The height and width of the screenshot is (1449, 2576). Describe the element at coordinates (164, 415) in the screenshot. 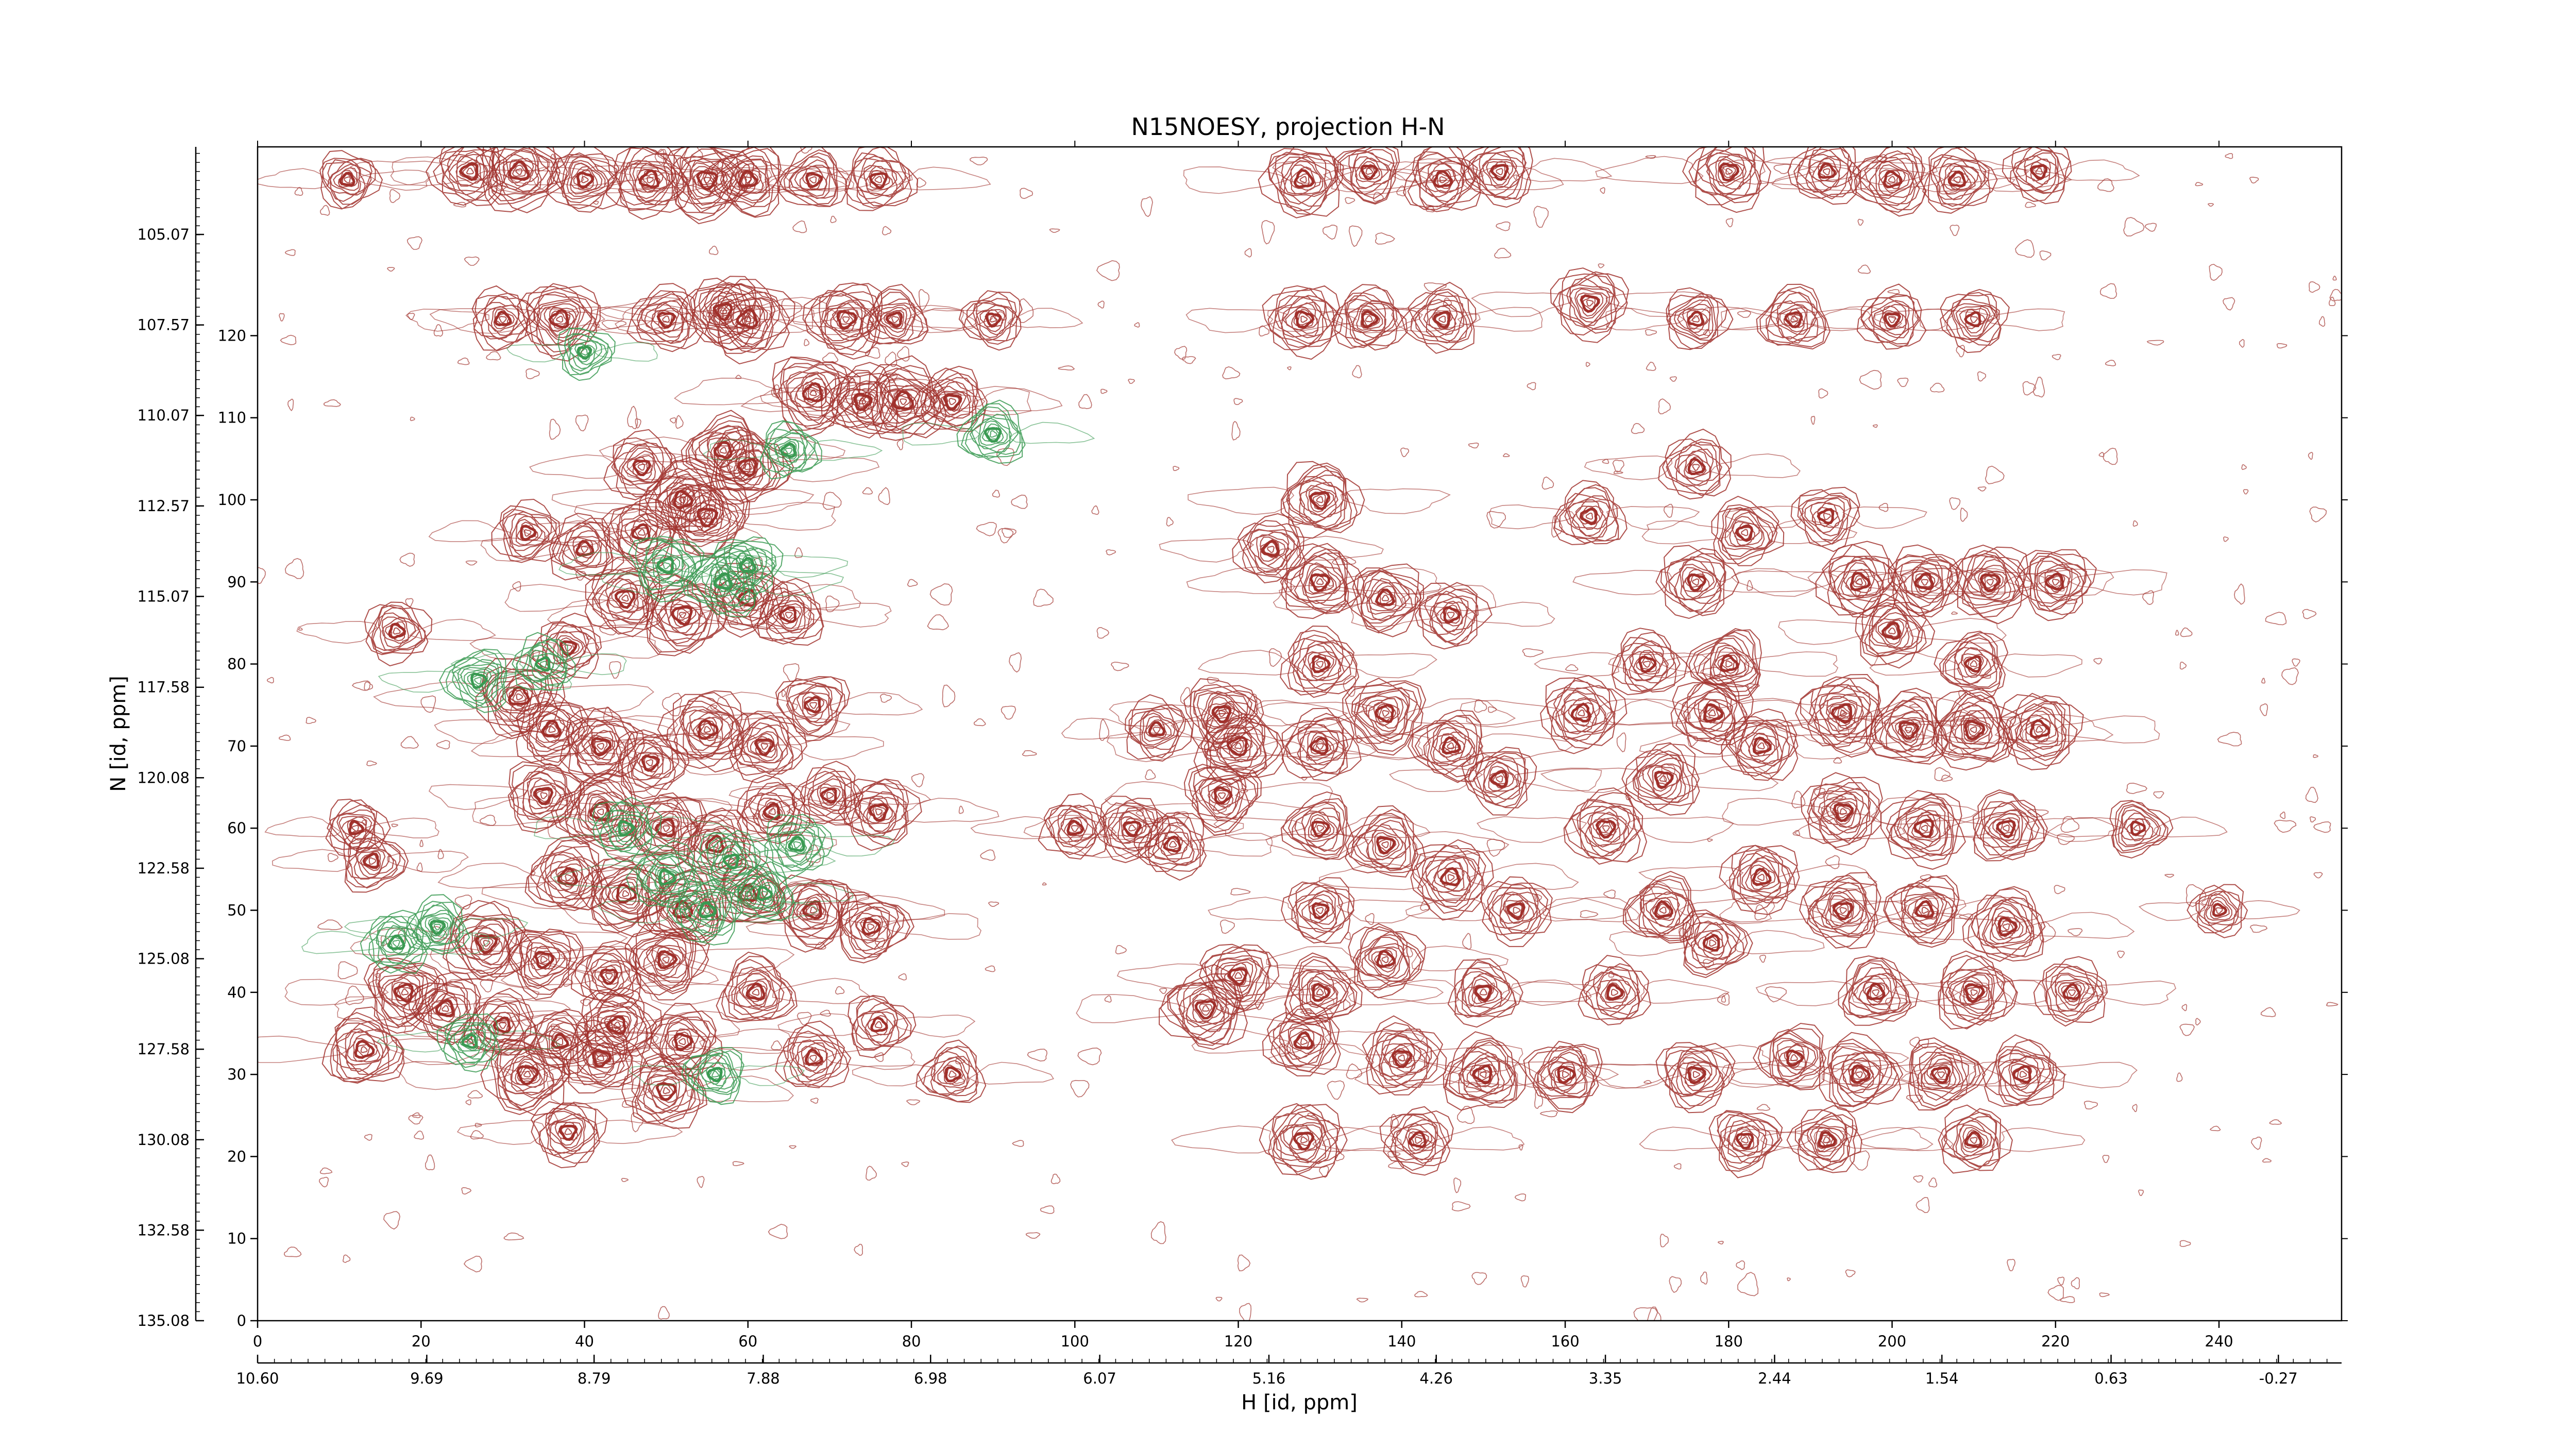

I see `y-ppm-tick-label: 110.07` at that location.